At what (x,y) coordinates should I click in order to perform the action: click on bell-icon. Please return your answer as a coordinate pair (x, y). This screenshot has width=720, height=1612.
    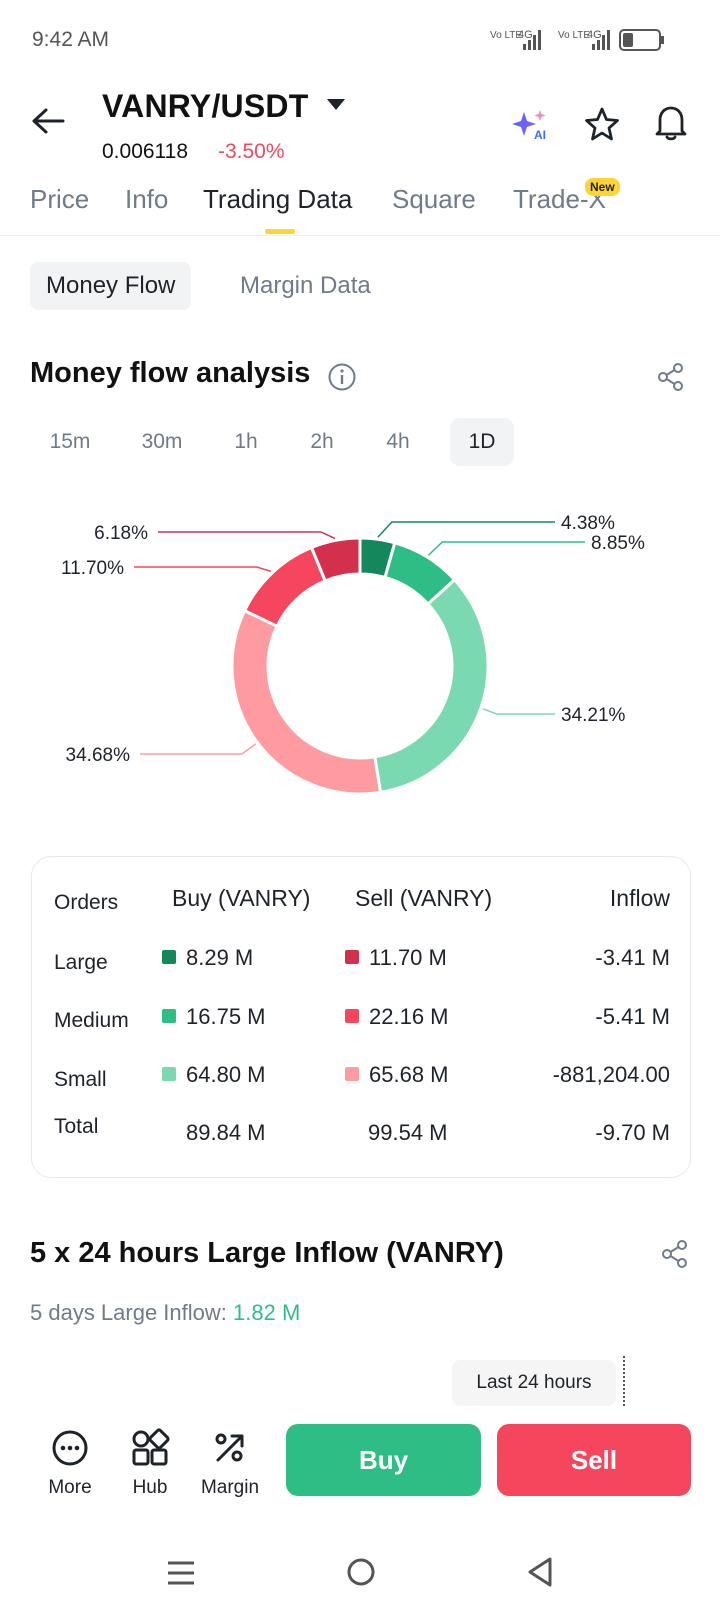
    Looking at the image, I should click on (671, 123).